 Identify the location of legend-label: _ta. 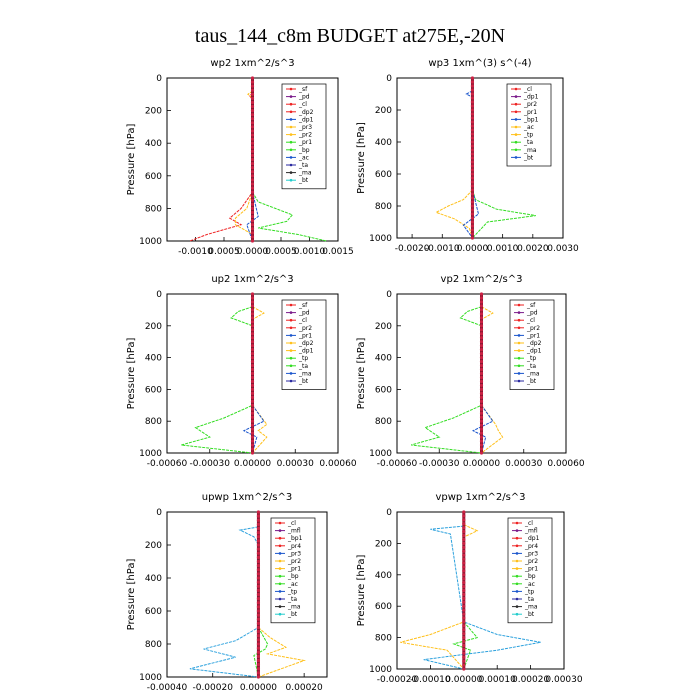
(292, 599).